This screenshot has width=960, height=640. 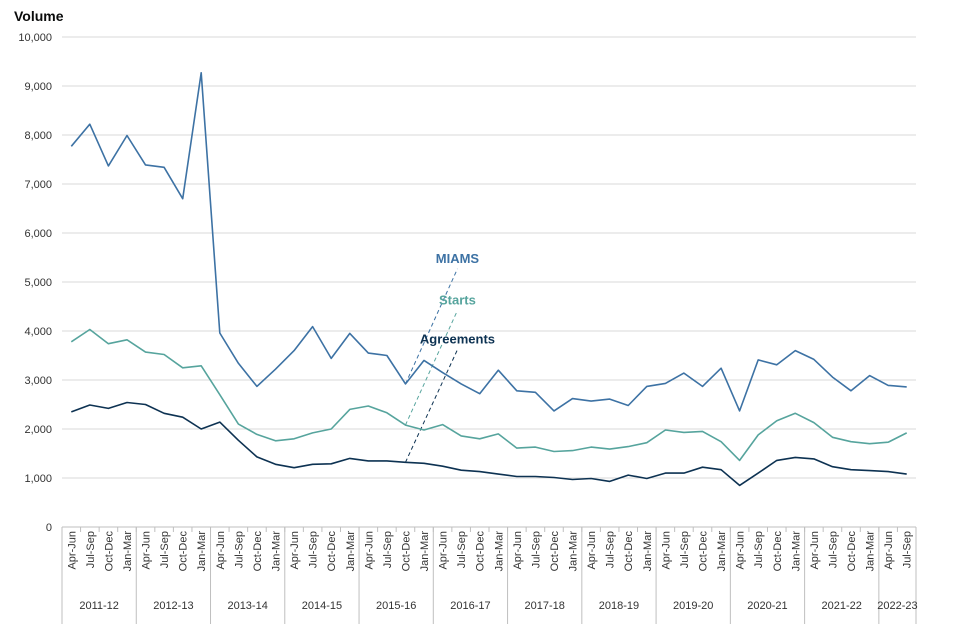 I want to click on series-label-miams: MIAMS, so click(x=458, y=258).